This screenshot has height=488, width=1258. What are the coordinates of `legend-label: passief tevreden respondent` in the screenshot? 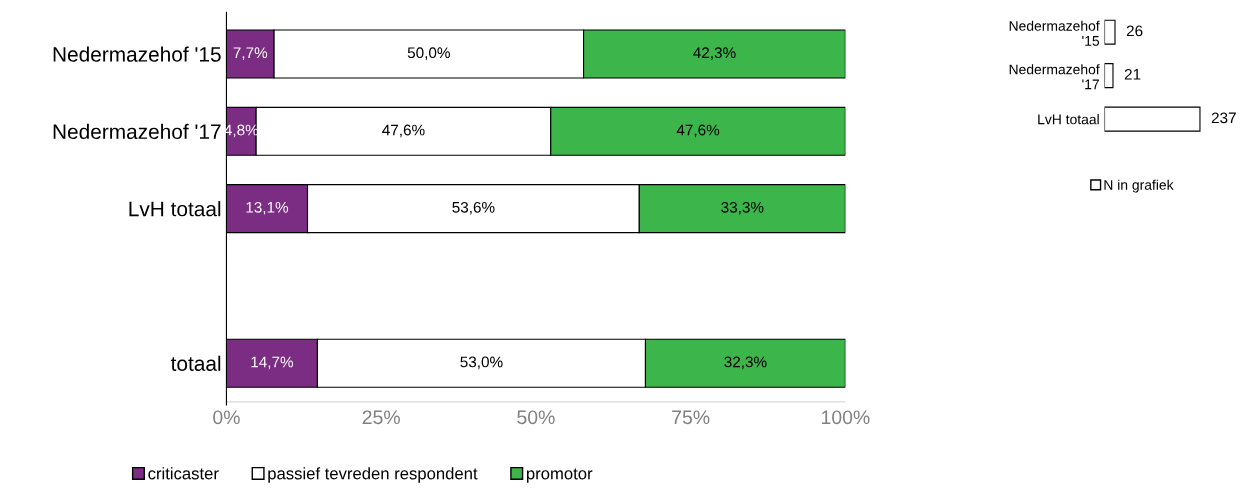 It's located at (373, 475).